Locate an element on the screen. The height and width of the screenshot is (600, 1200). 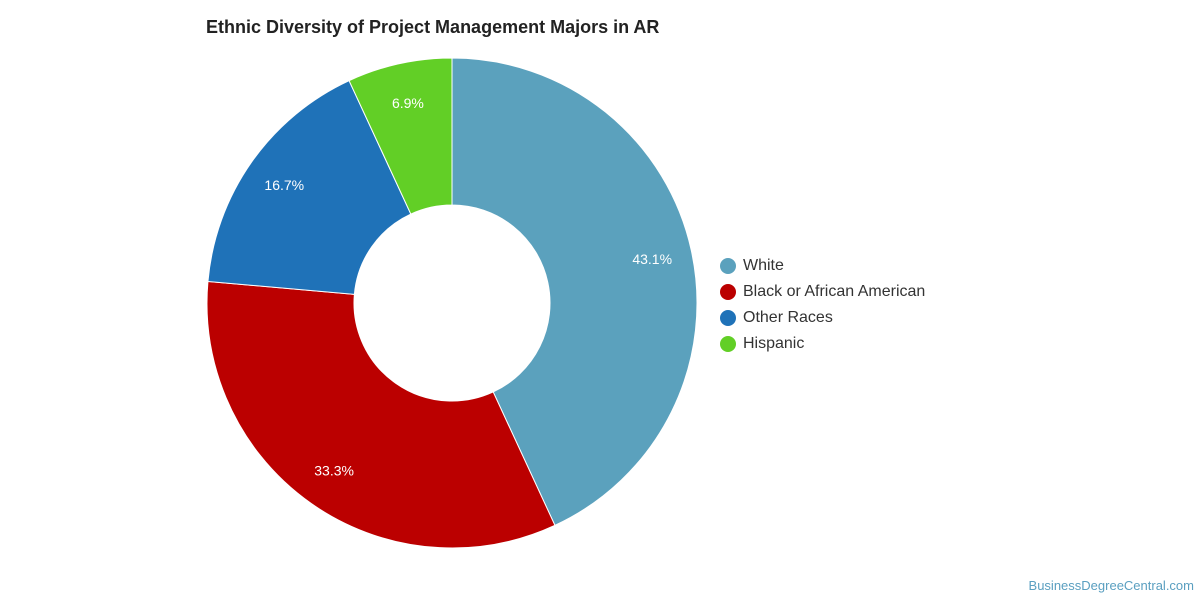
slice-hispanic is located at coordinates (400, 136).